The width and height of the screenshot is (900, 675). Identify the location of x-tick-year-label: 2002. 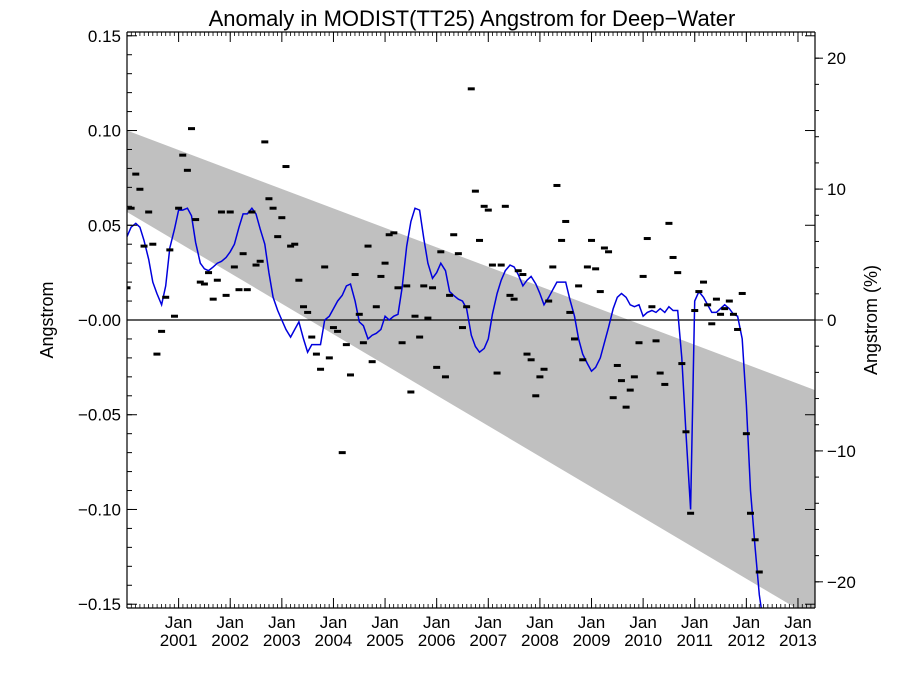
(230, 640).